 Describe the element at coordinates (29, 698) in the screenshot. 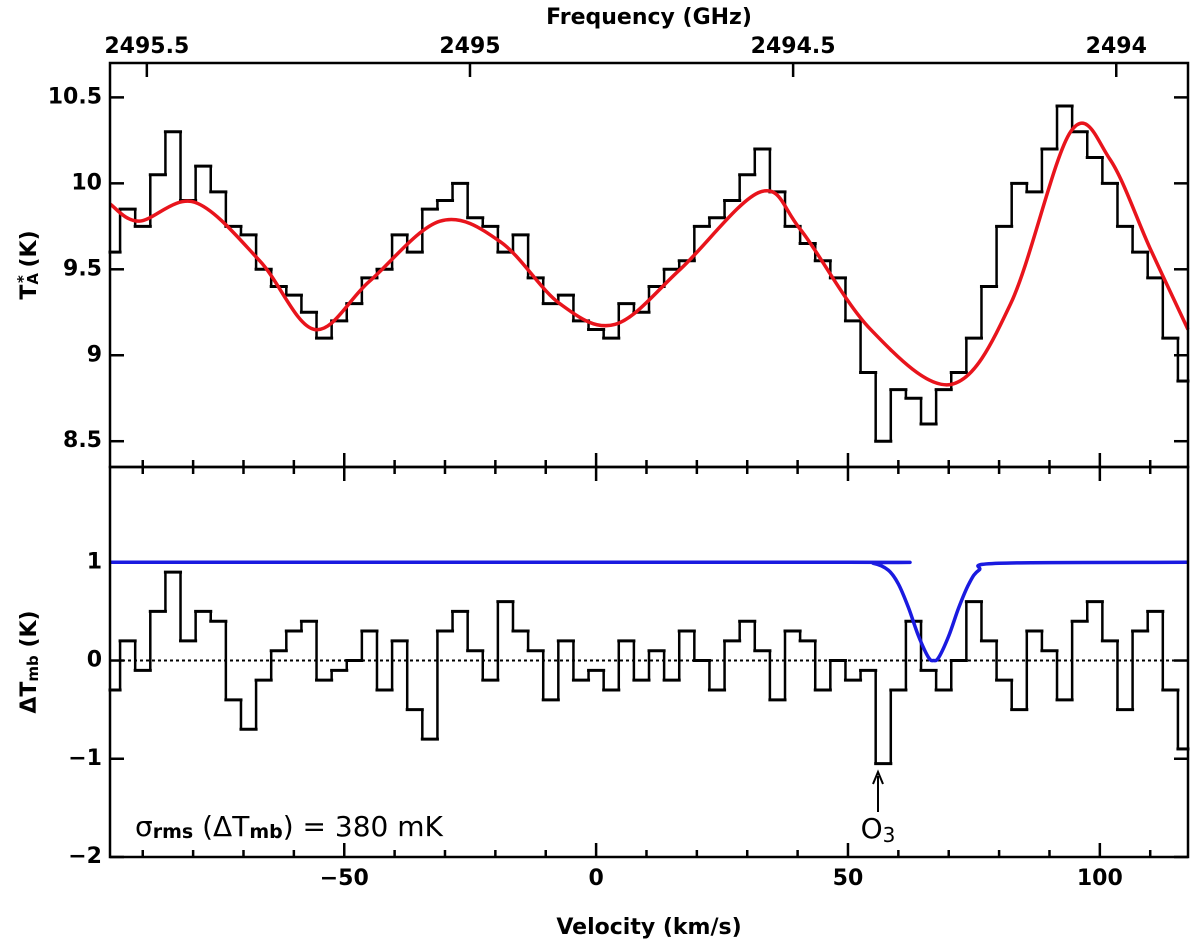

I see `y-axis-label-part: ΔT` at that location.